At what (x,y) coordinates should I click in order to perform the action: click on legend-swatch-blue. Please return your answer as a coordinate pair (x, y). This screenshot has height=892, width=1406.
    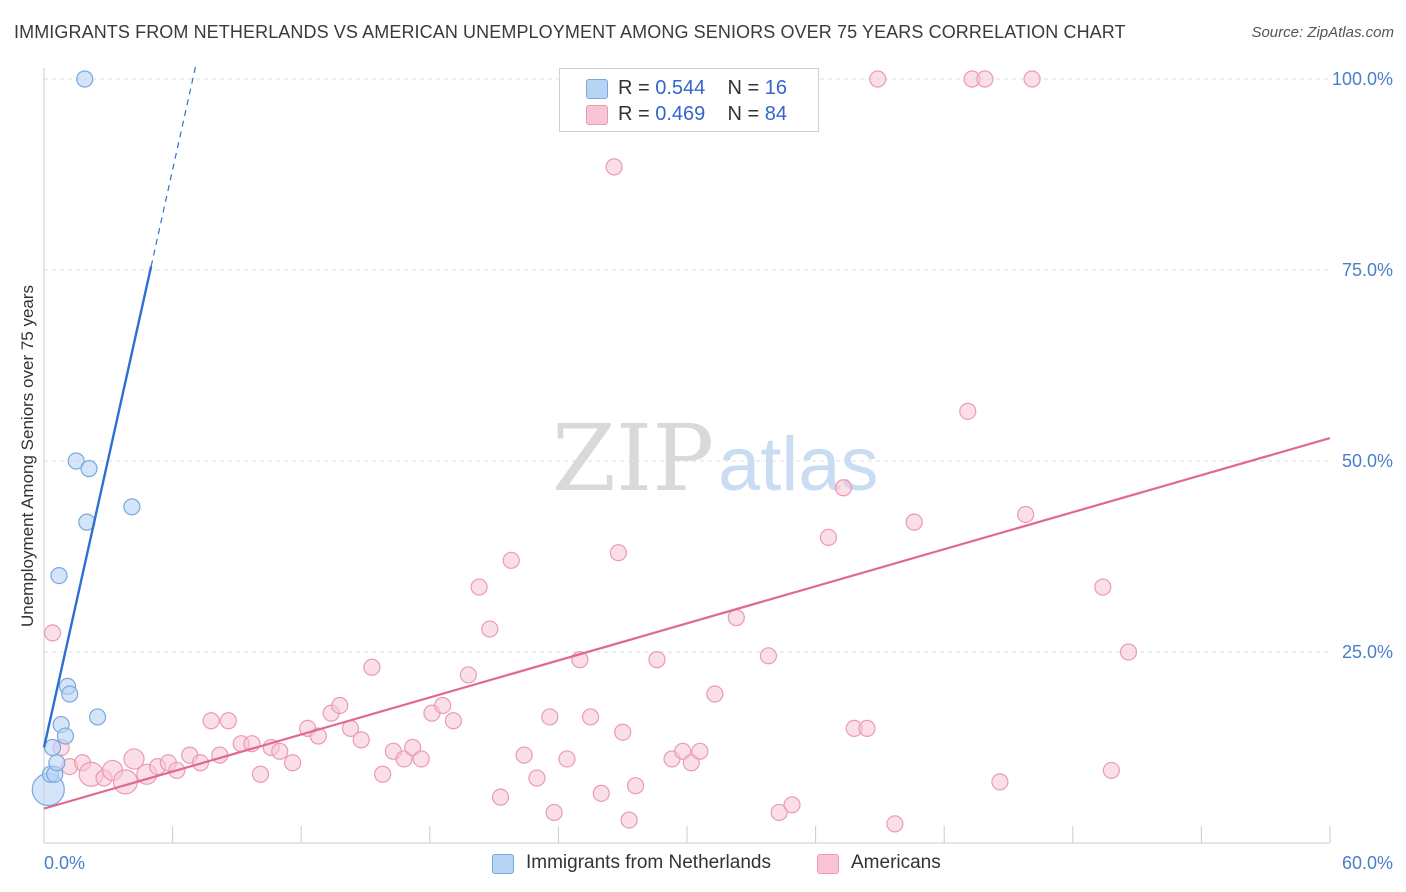
    Looking at the image, I should click on (597, 89).